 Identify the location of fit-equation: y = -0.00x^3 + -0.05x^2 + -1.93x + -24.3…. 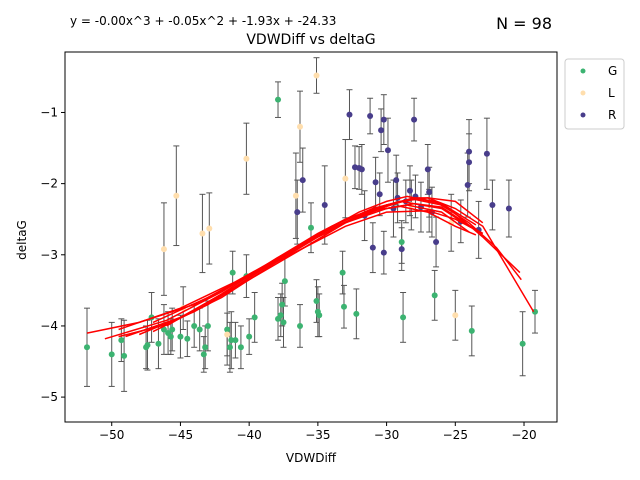
(203, 21).